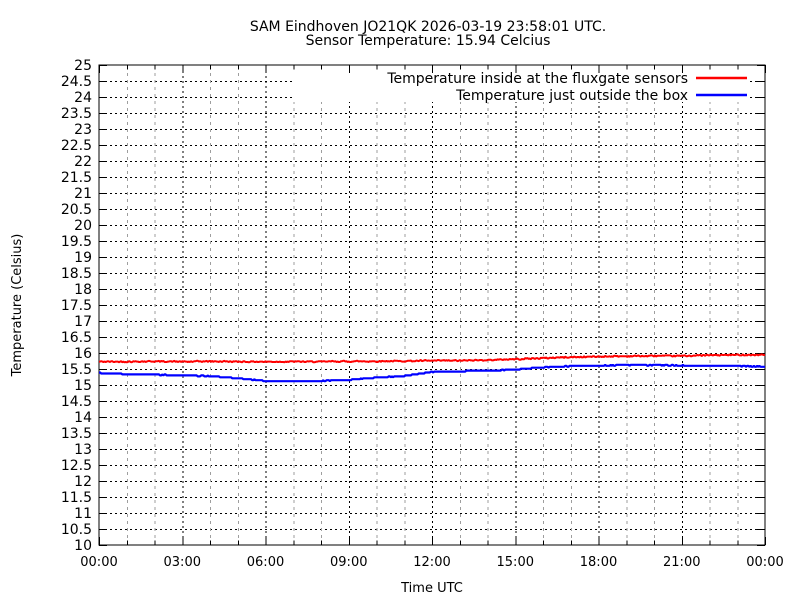 This screenshot has width=800, height=600. Describe the element at coordinates (76, 82) in the screenshot. I see `y-tick-label: 24.5` at that location.